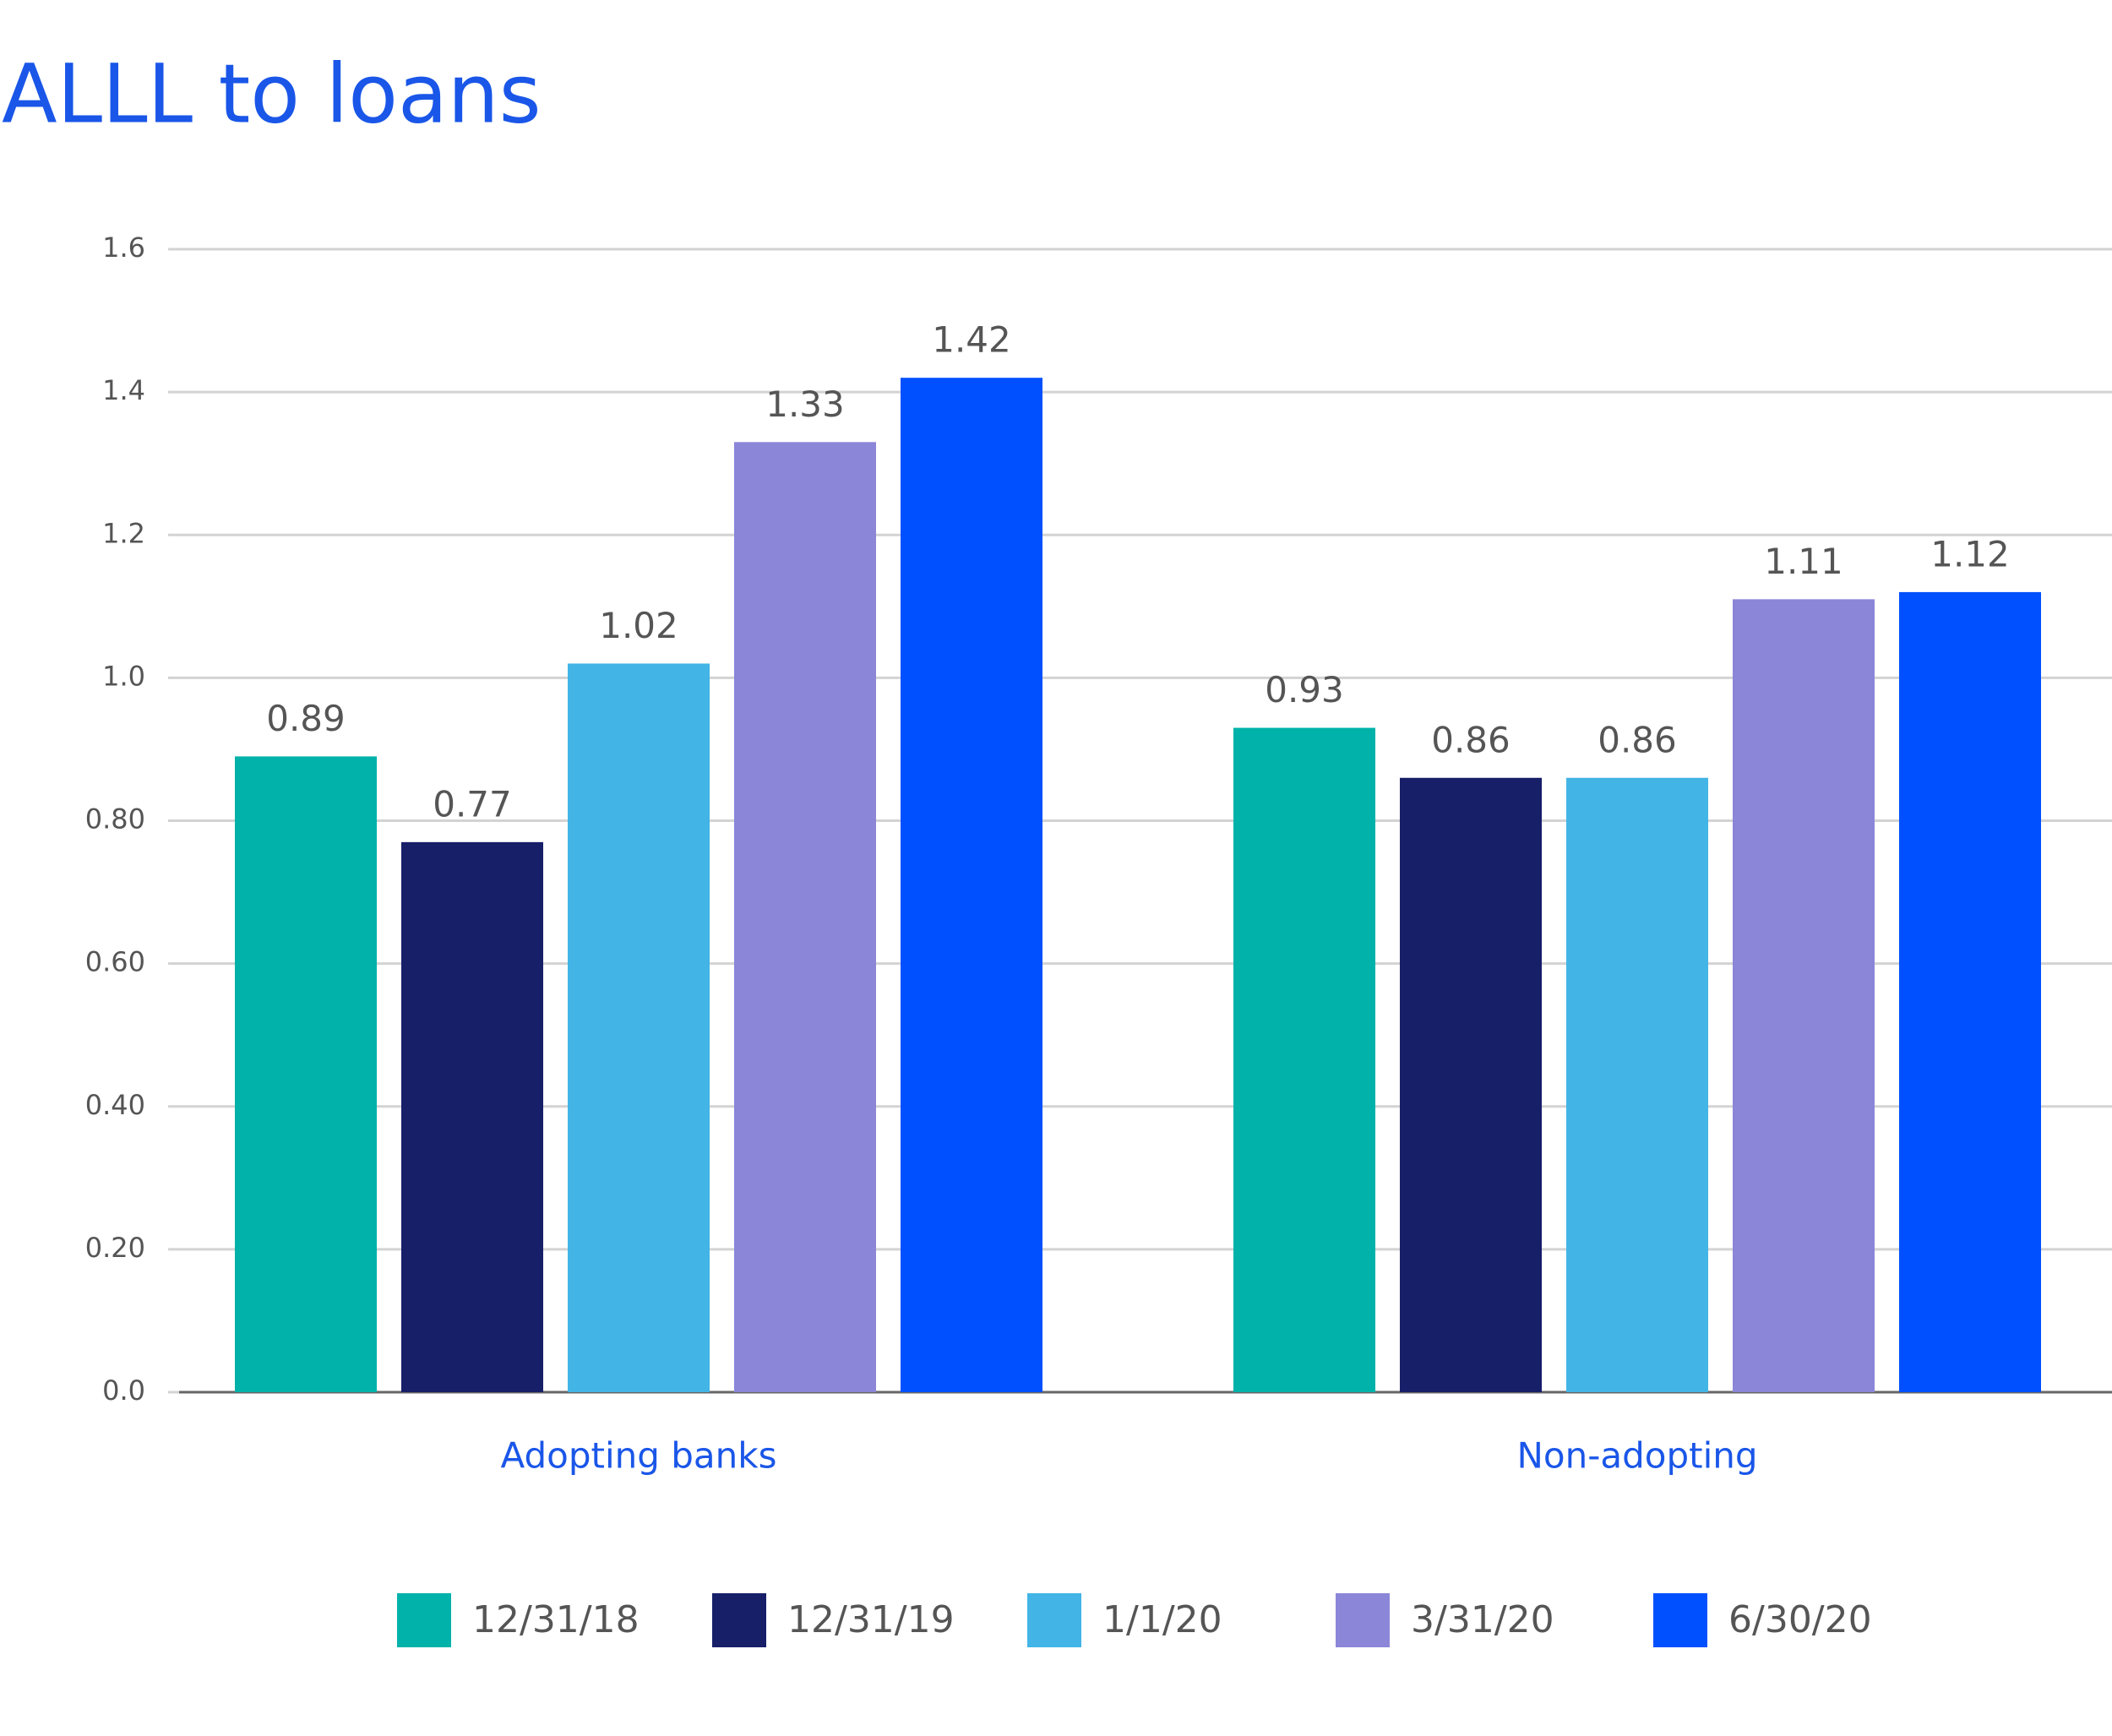 Image resolution: width=2112 pixels, height=1736 pixels. I want to click on data-label: 1.02, so click(638, 625).